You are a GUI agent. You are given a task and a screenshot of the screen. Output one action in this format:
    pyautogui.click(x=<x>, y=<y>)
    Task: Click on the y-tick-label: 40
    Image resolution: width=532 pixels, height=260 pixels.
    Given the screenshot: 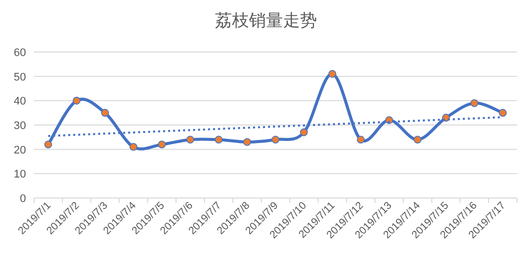 What is the action you would take?
    pyautogui.click(x=20, y=102)
    